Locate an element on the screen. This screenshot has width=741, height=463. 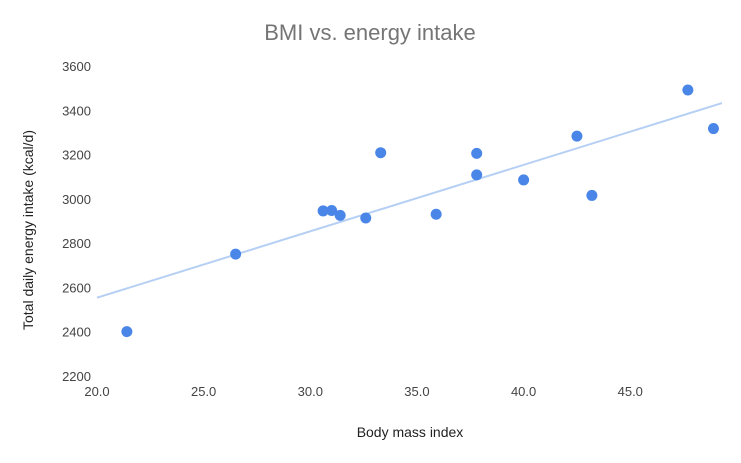
chart-title: BMI vs. energy intake is located at coordinates (370, 32).